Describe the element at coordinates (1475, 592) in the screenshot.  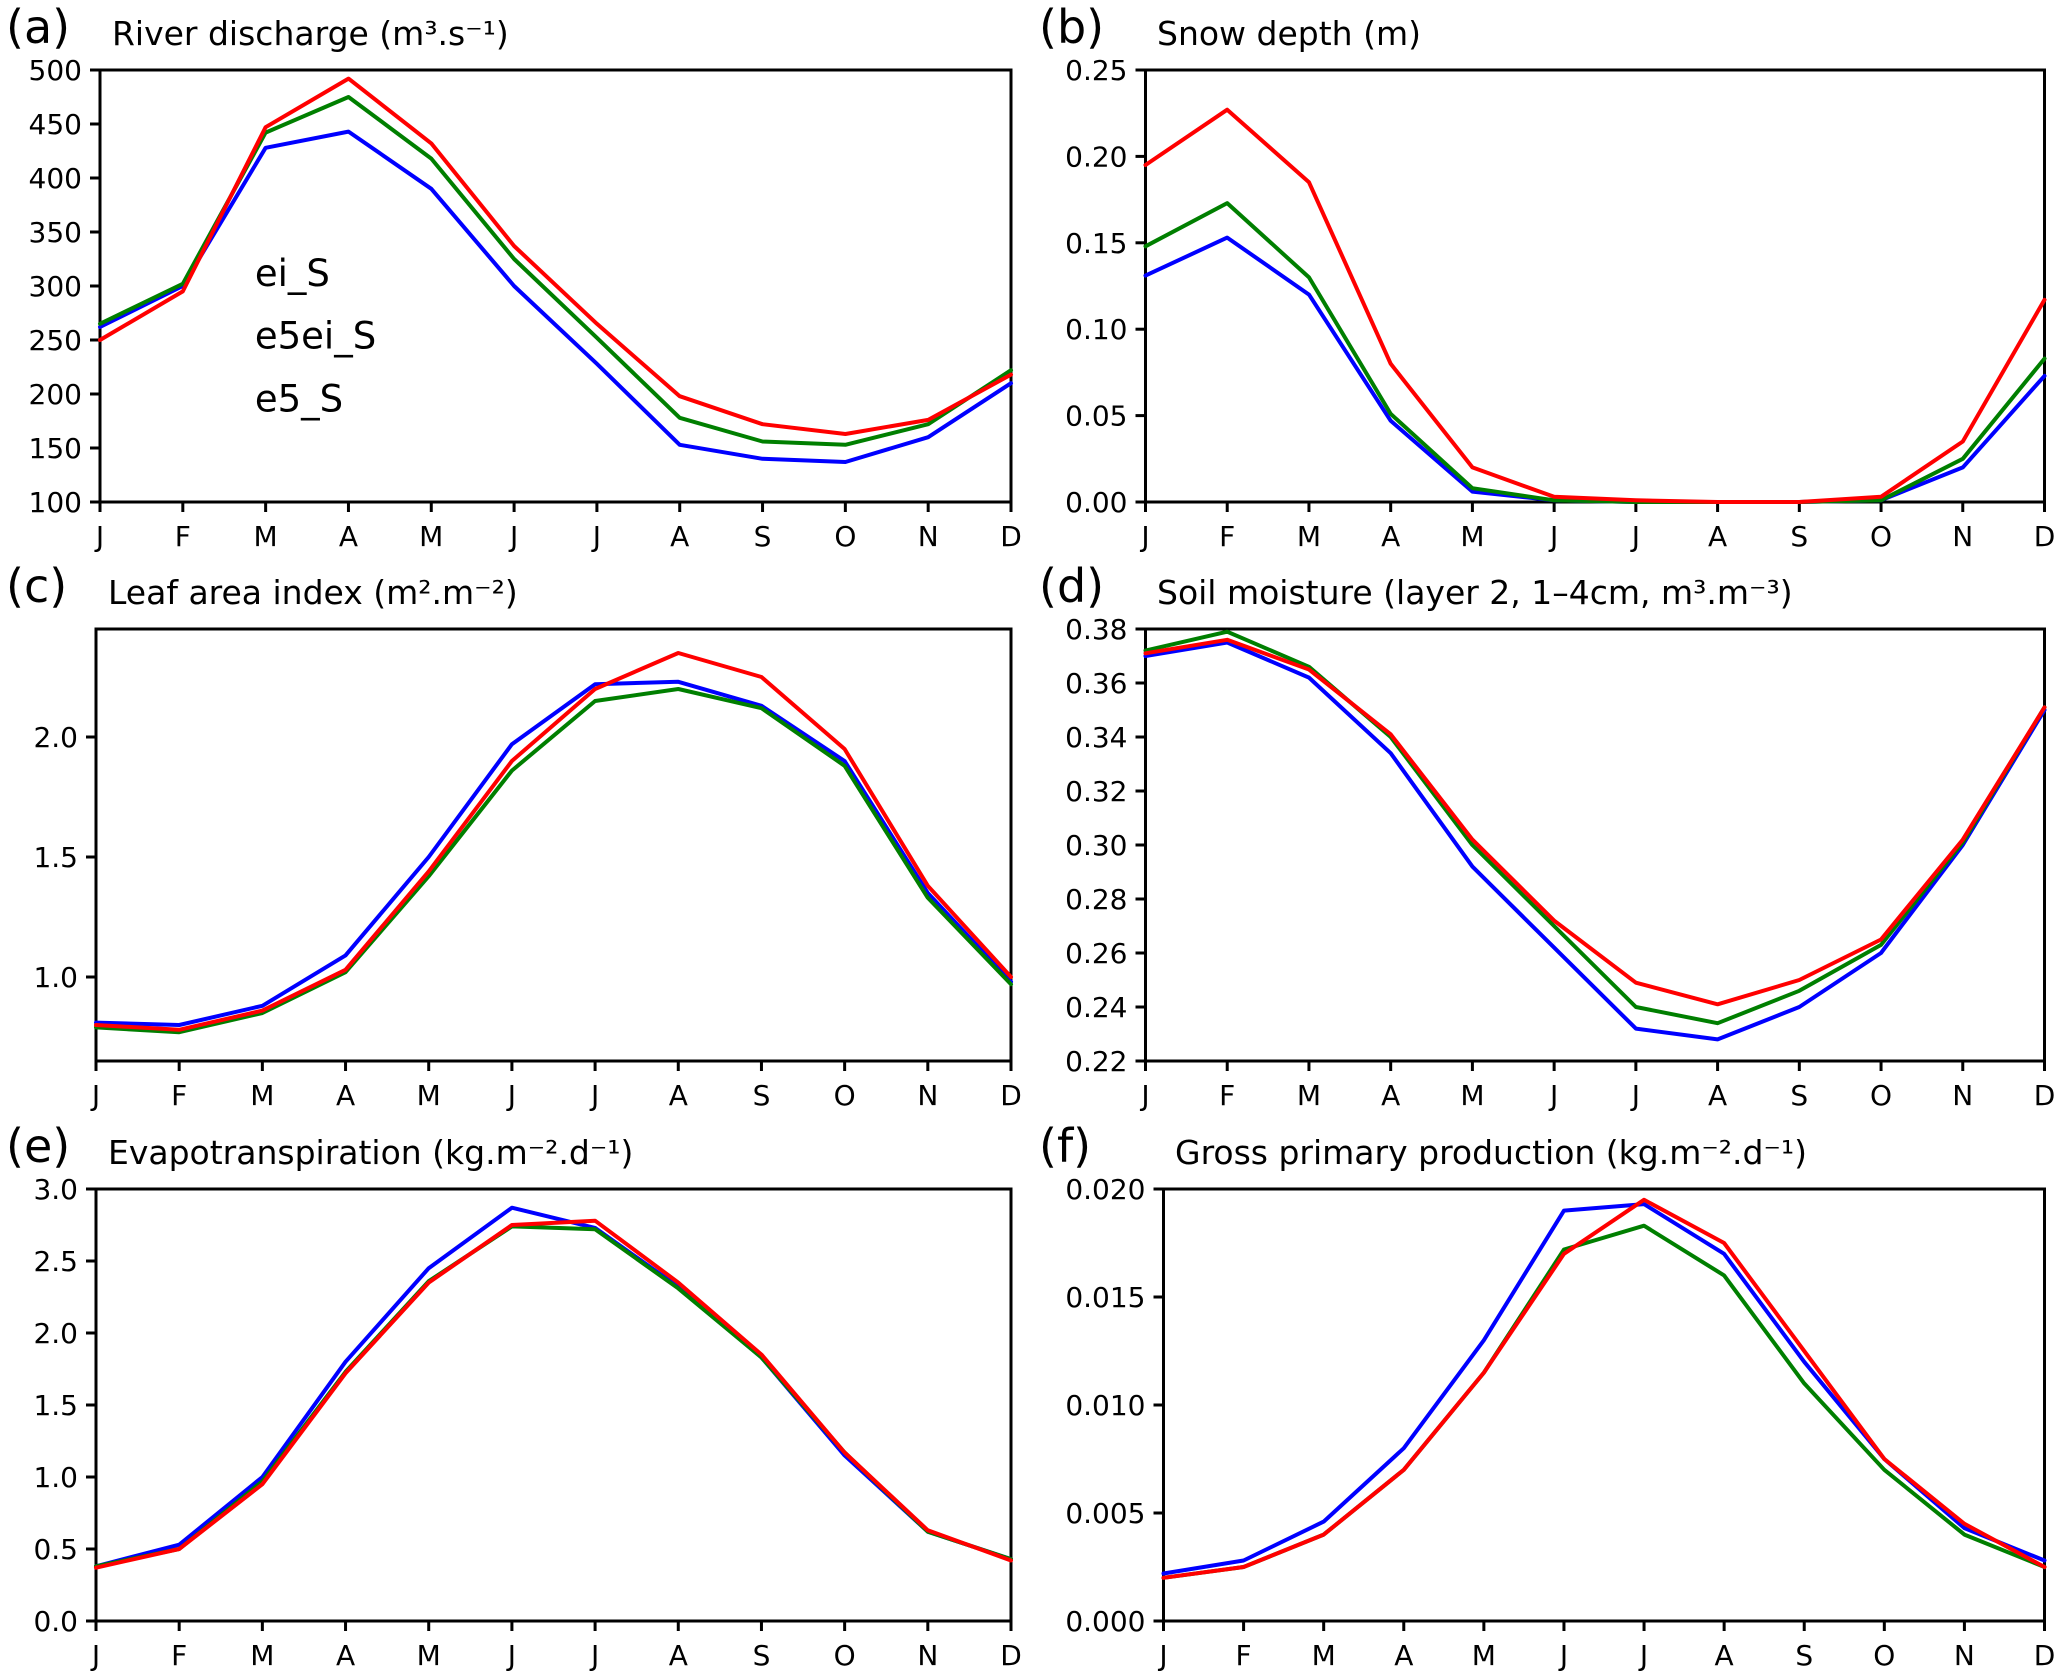
I see `panel-d-title: Soil moisture (layer 2, 1–4cm, m³.m⁻³)` at that location.